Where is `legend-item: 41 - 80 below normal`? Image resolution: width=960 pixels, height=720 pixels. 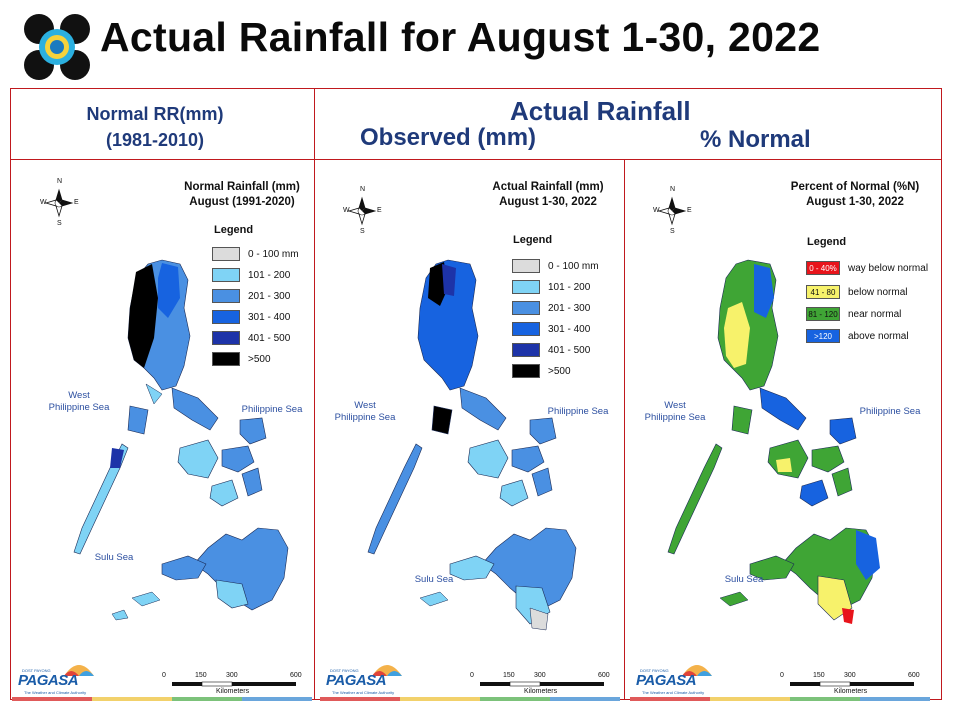
legend-item: 41 - 80 below normal is located at coordinates (856, 292).